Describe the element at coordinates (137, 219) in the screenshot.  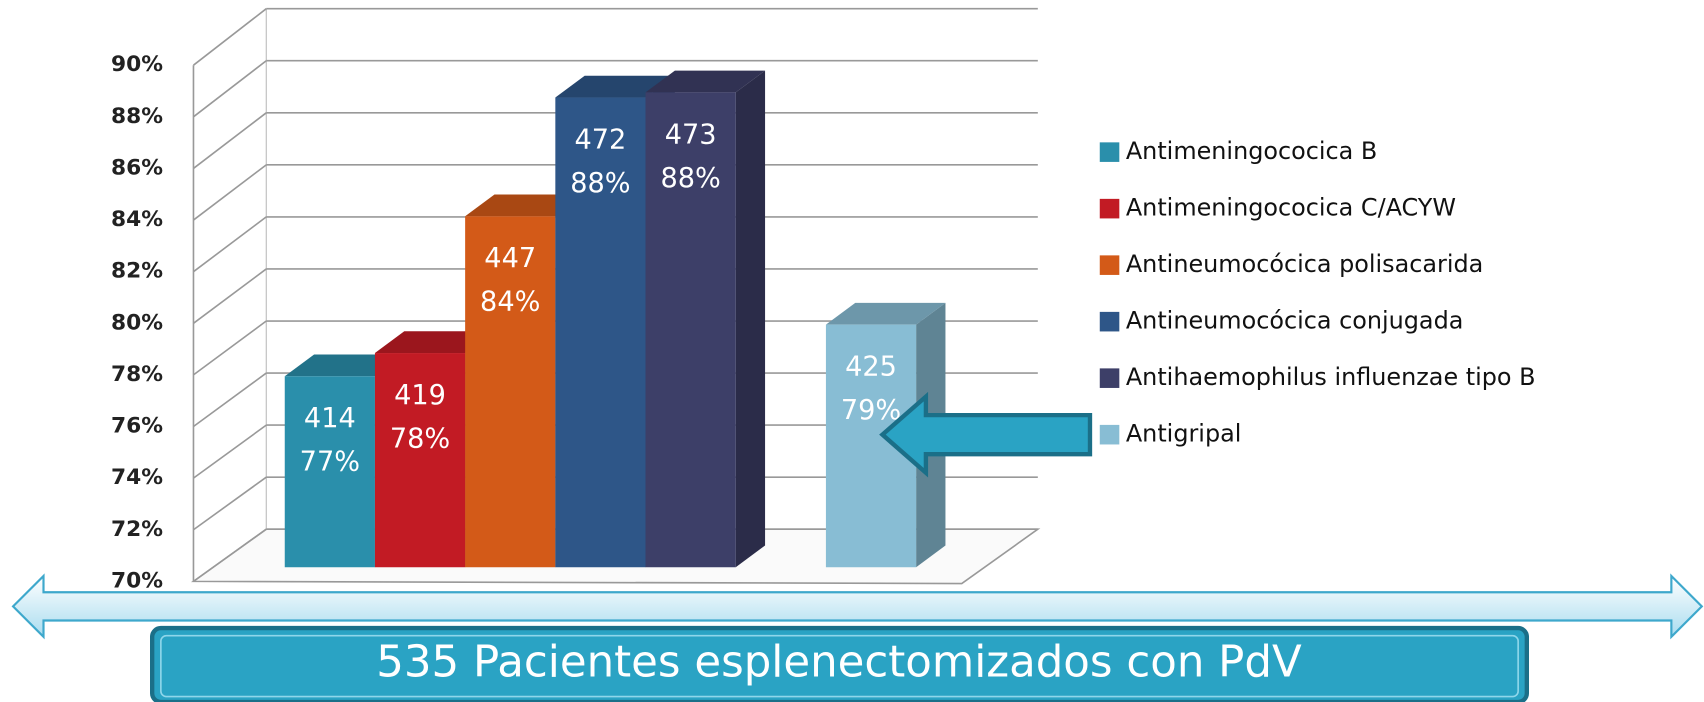
I see `y-tick-label: 84%` at that location.